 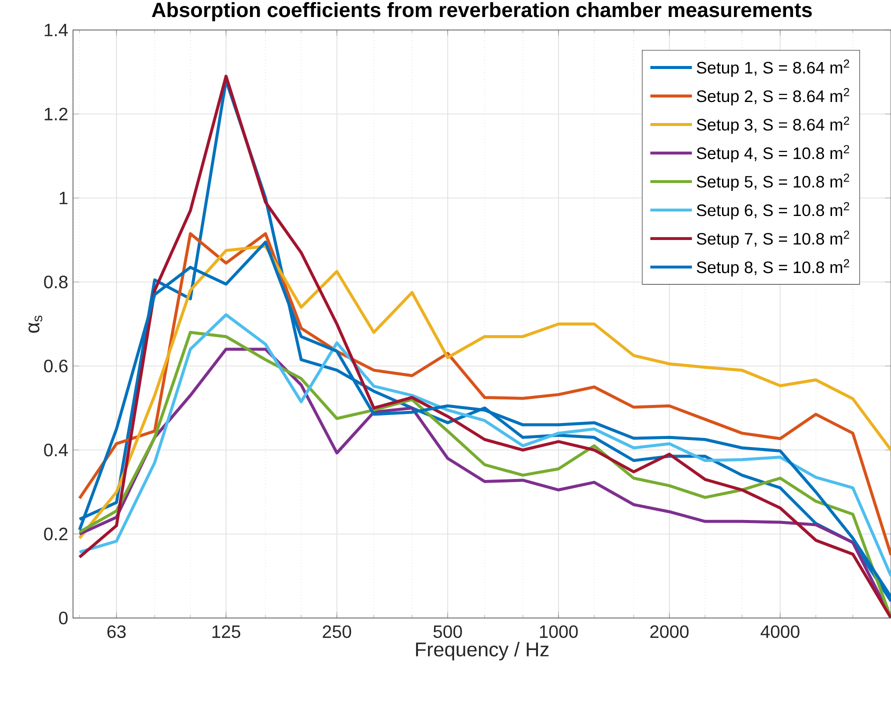 What do you see at coordinates (482, 651) in the screenshot?
I see `x-axis-title: Frequency / Hz` at bounding box center [482, 651].